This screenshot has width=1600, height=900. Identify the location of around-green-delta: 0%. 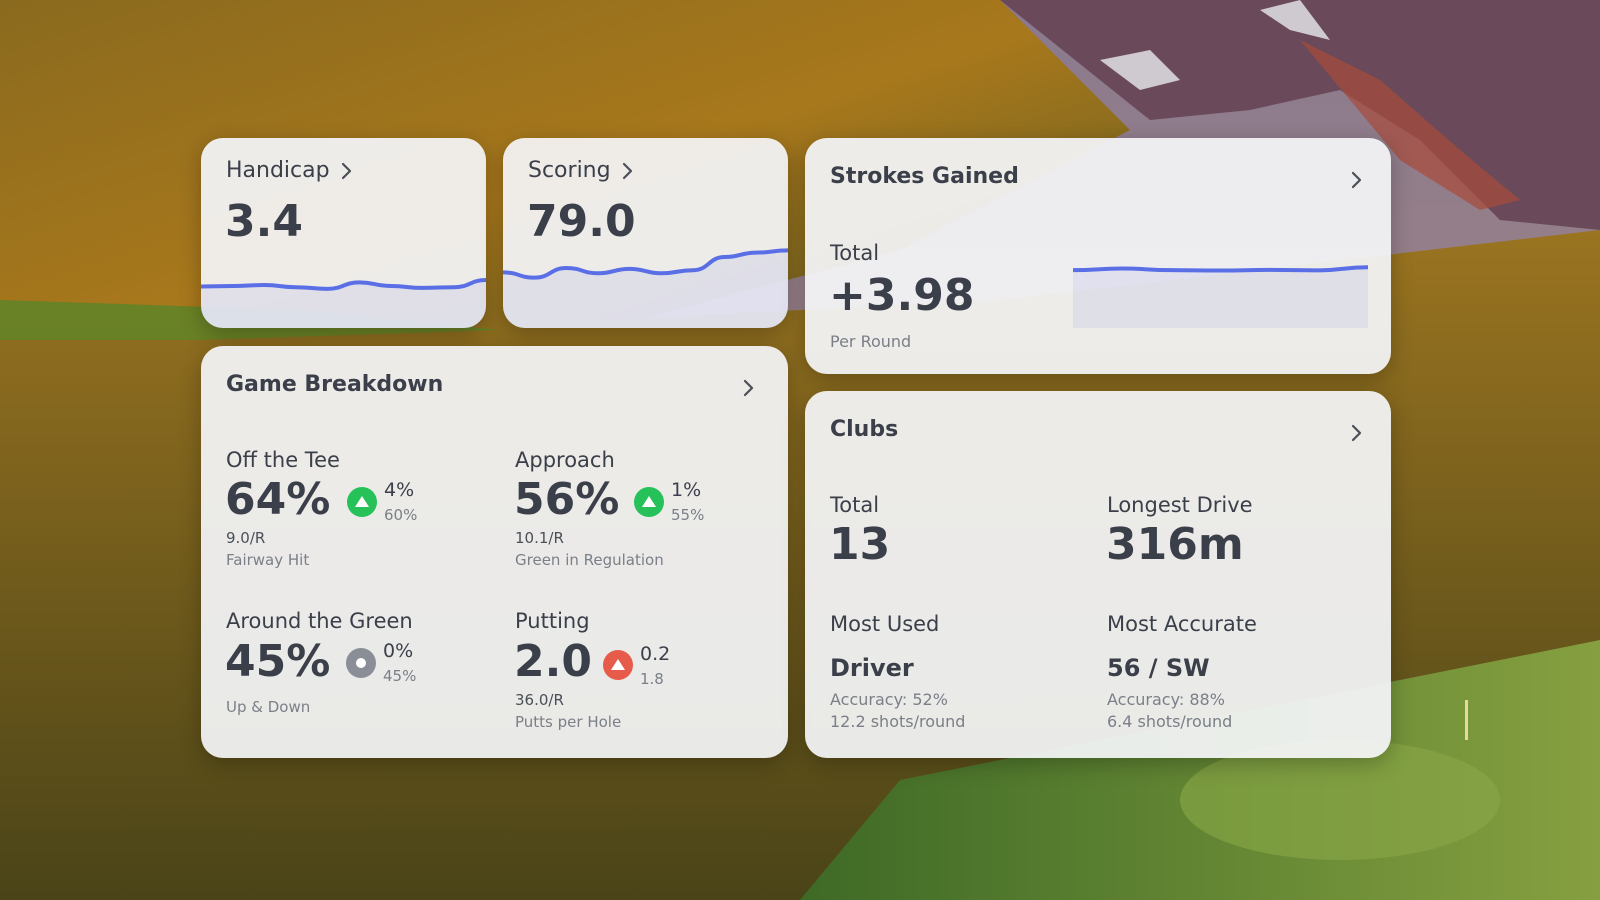
(398, 651).